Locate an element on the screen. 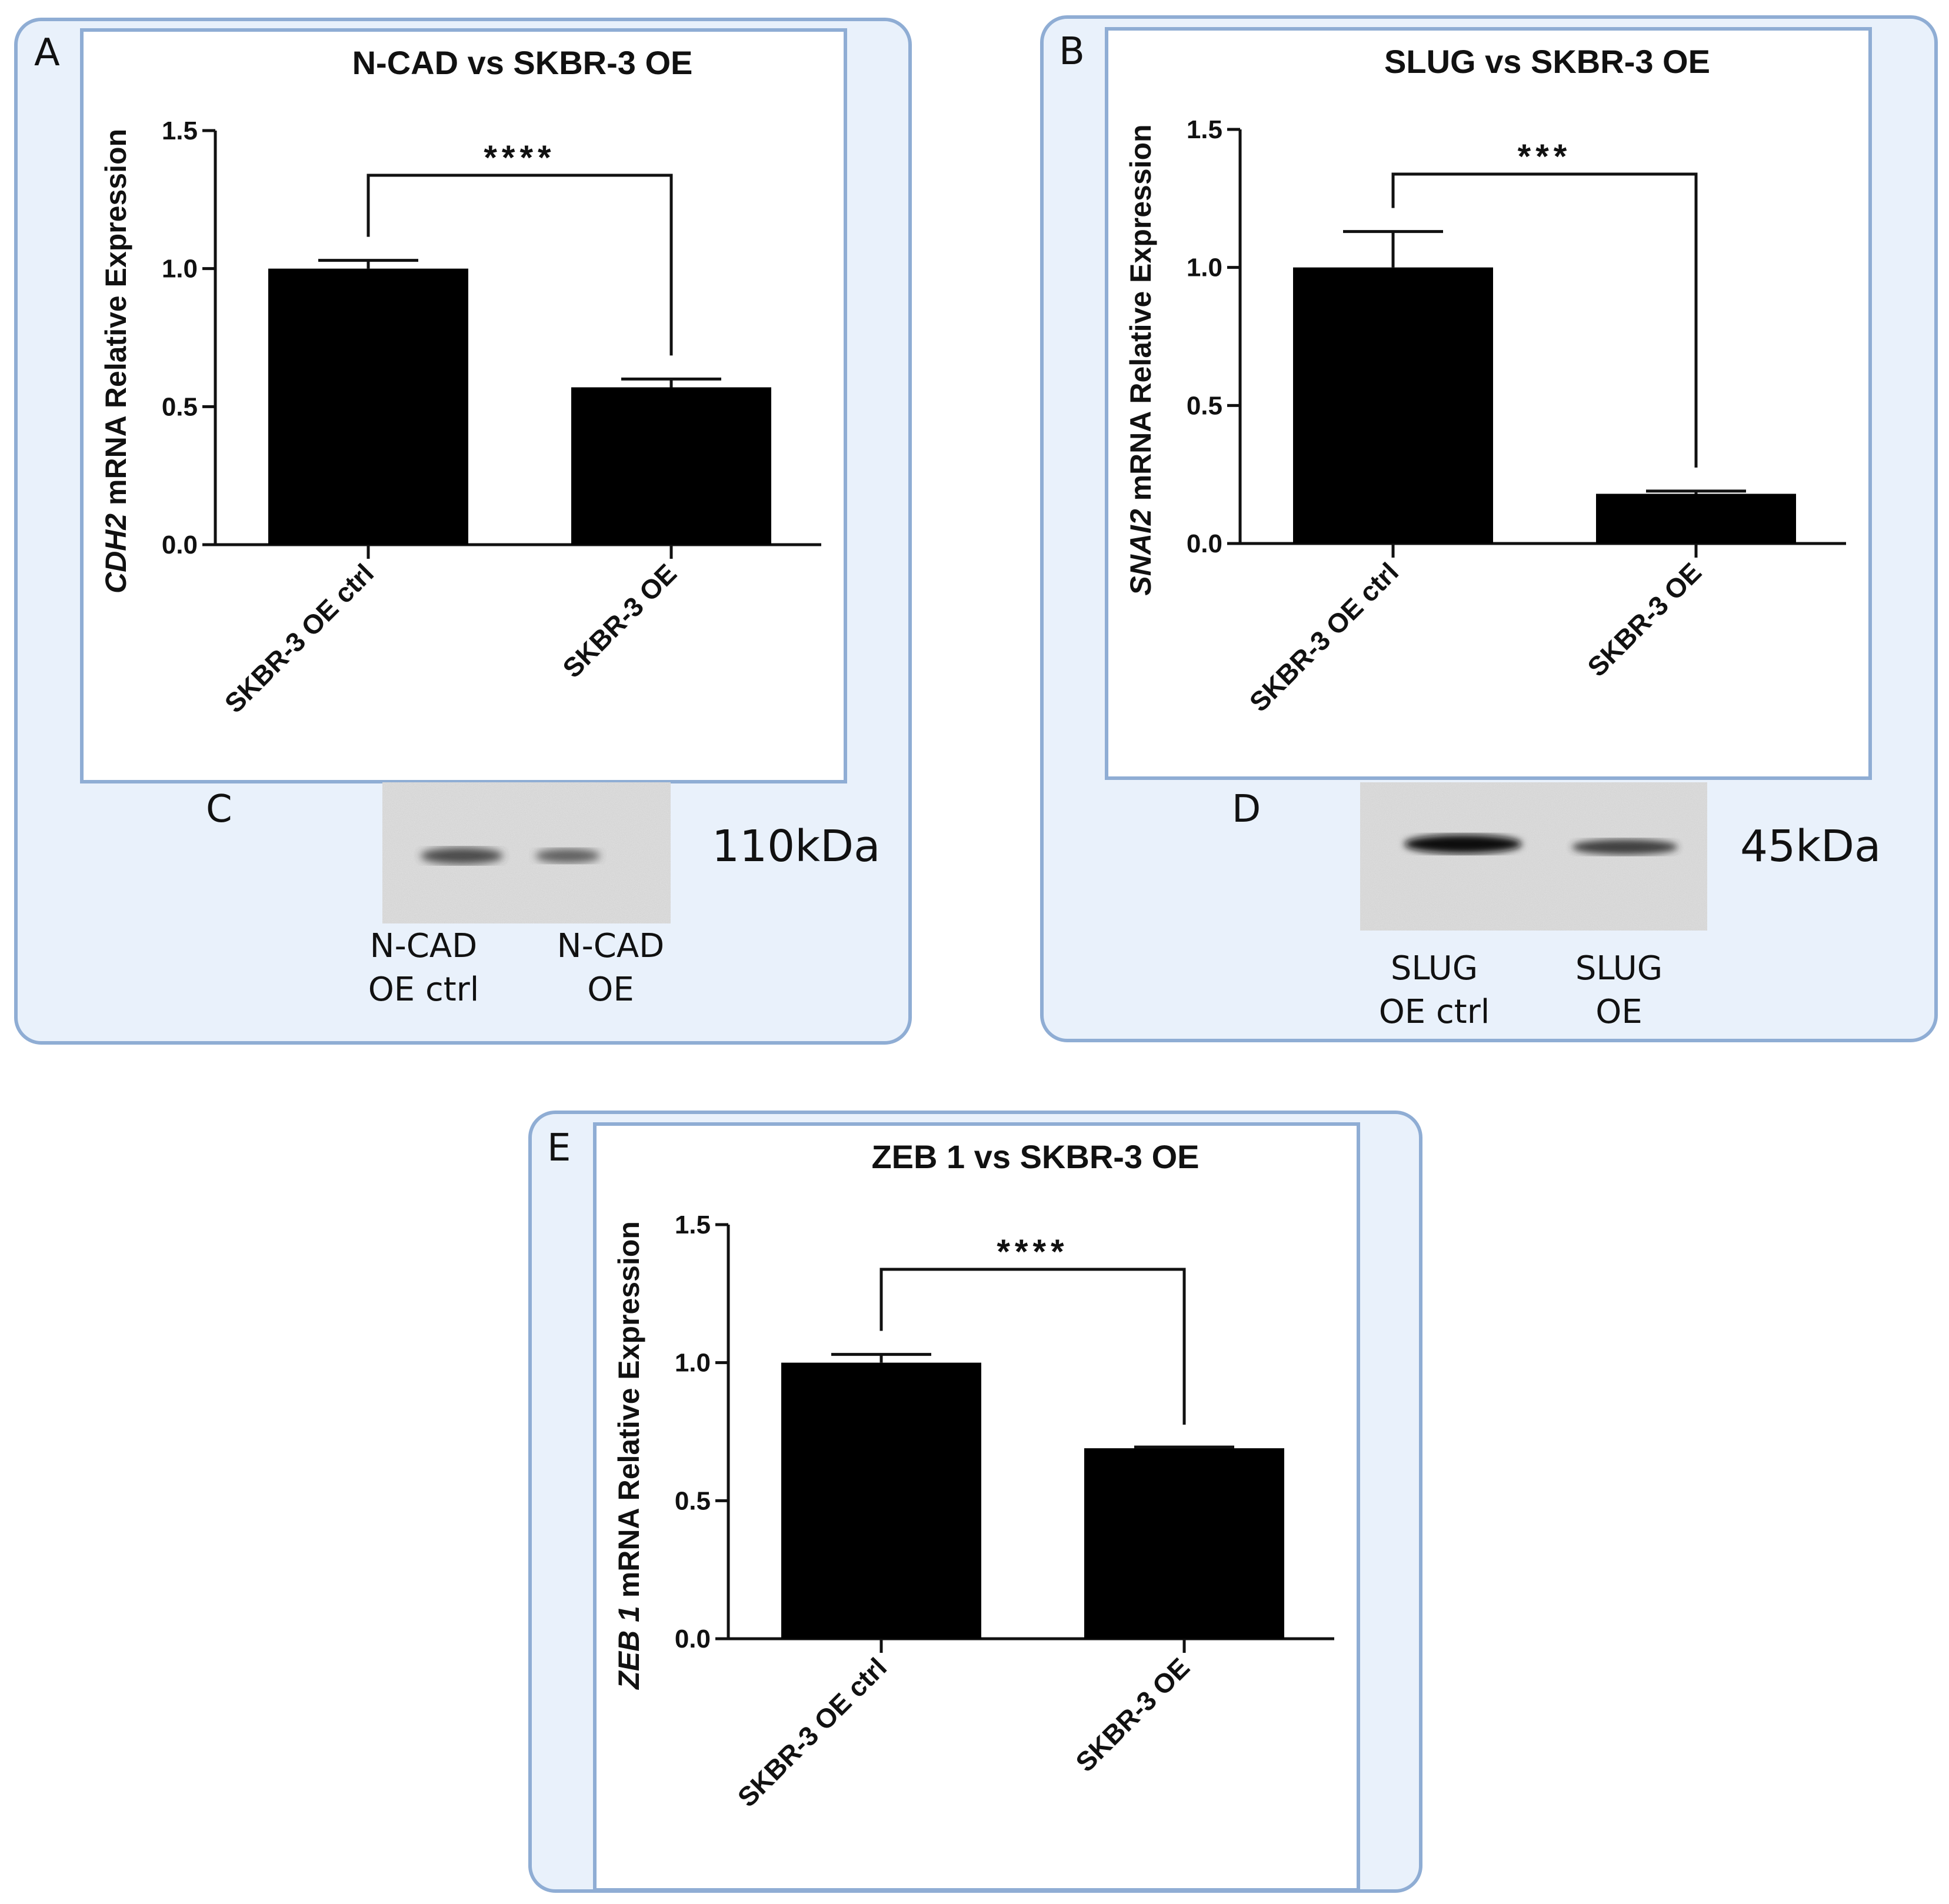 The width and height of the screenshot is (1949, 1904). y-tick-label-b: 0.0 is located at coordinates (1204, 543).